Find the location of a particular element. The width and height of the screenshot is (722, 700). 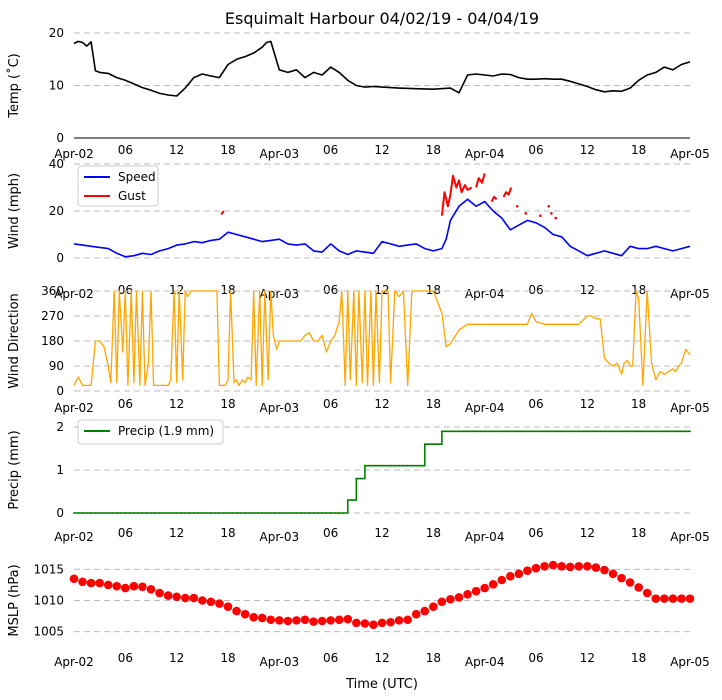

legend-label-wind-0: Speed is located at coordinates (137, 177).